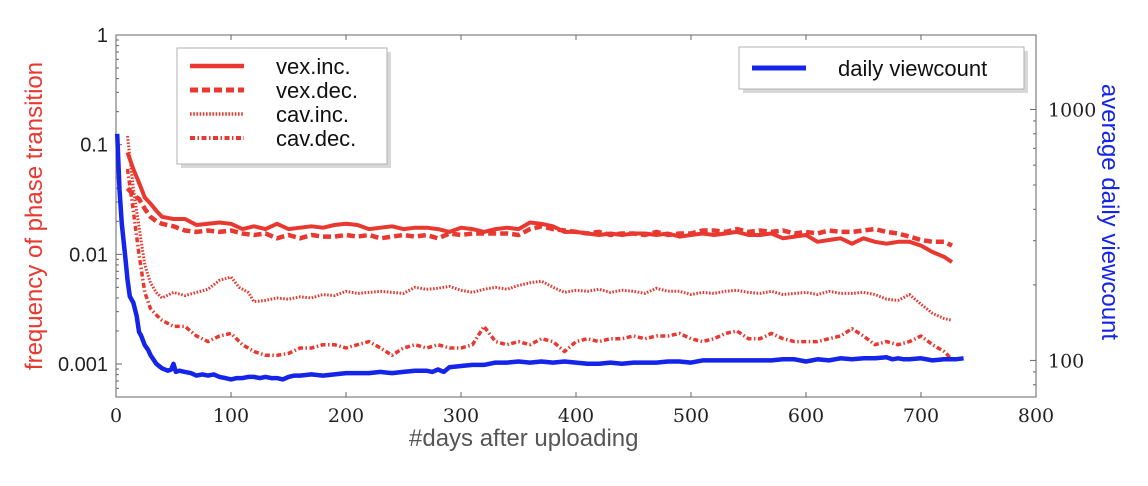  I want to click on x-tick-label: 300, so click(461, 416).